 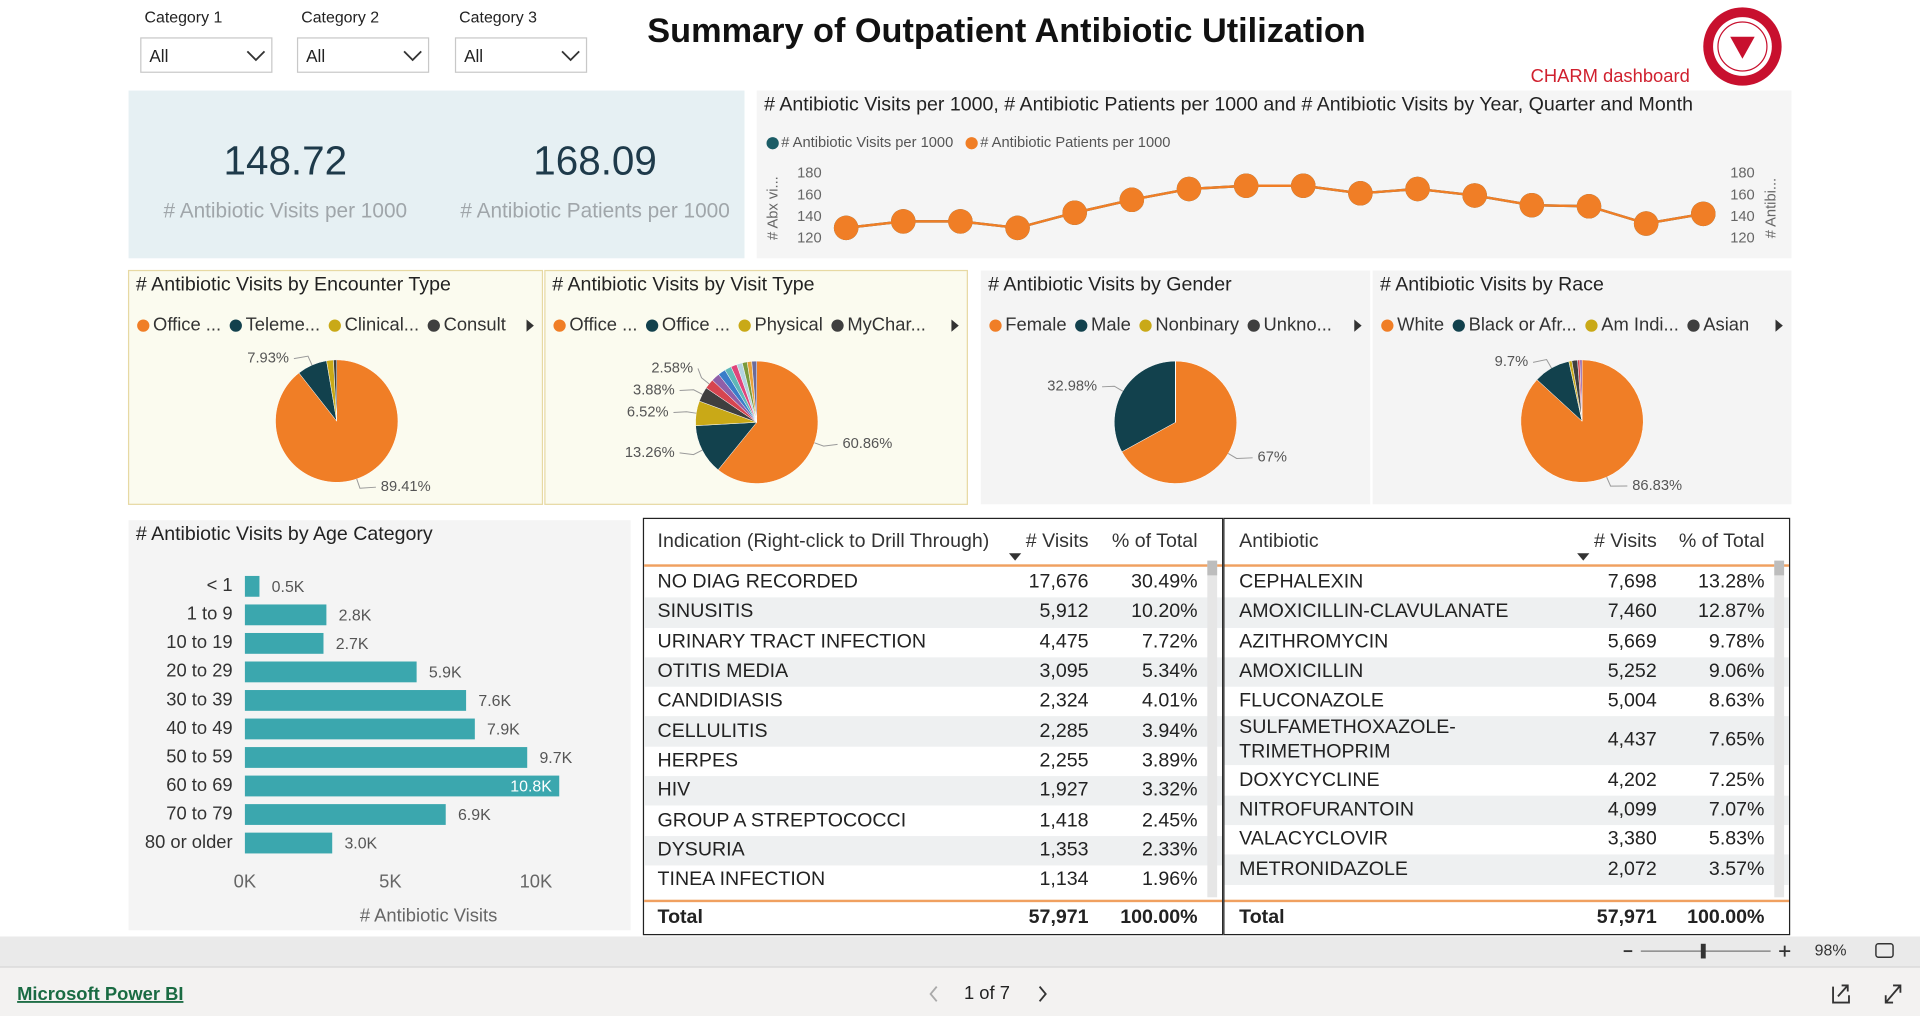 I want to click on table-total: Total 57,971 100.00%, so click(x=1506, y=916).